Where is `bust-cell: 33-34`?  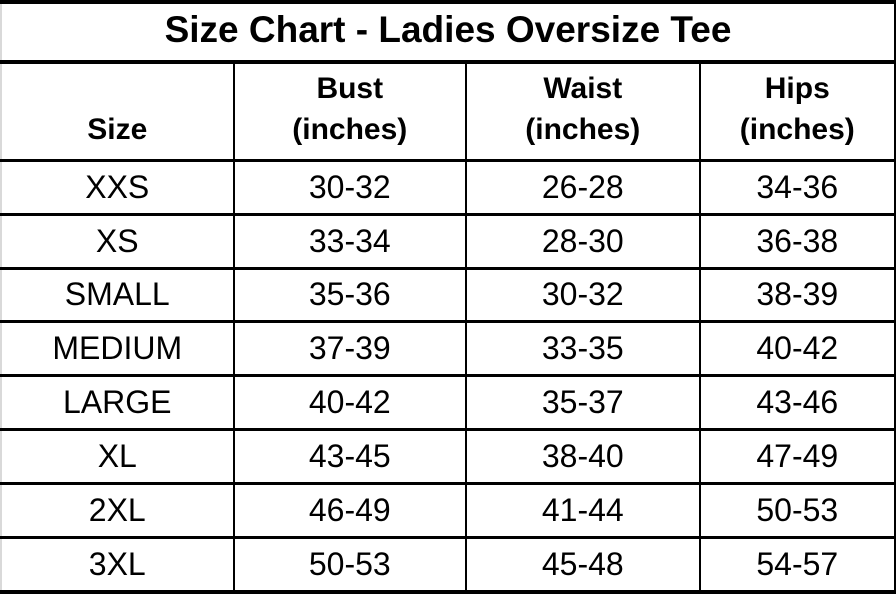
bust-cell: 33-34 is located at coordinates (349, 242).